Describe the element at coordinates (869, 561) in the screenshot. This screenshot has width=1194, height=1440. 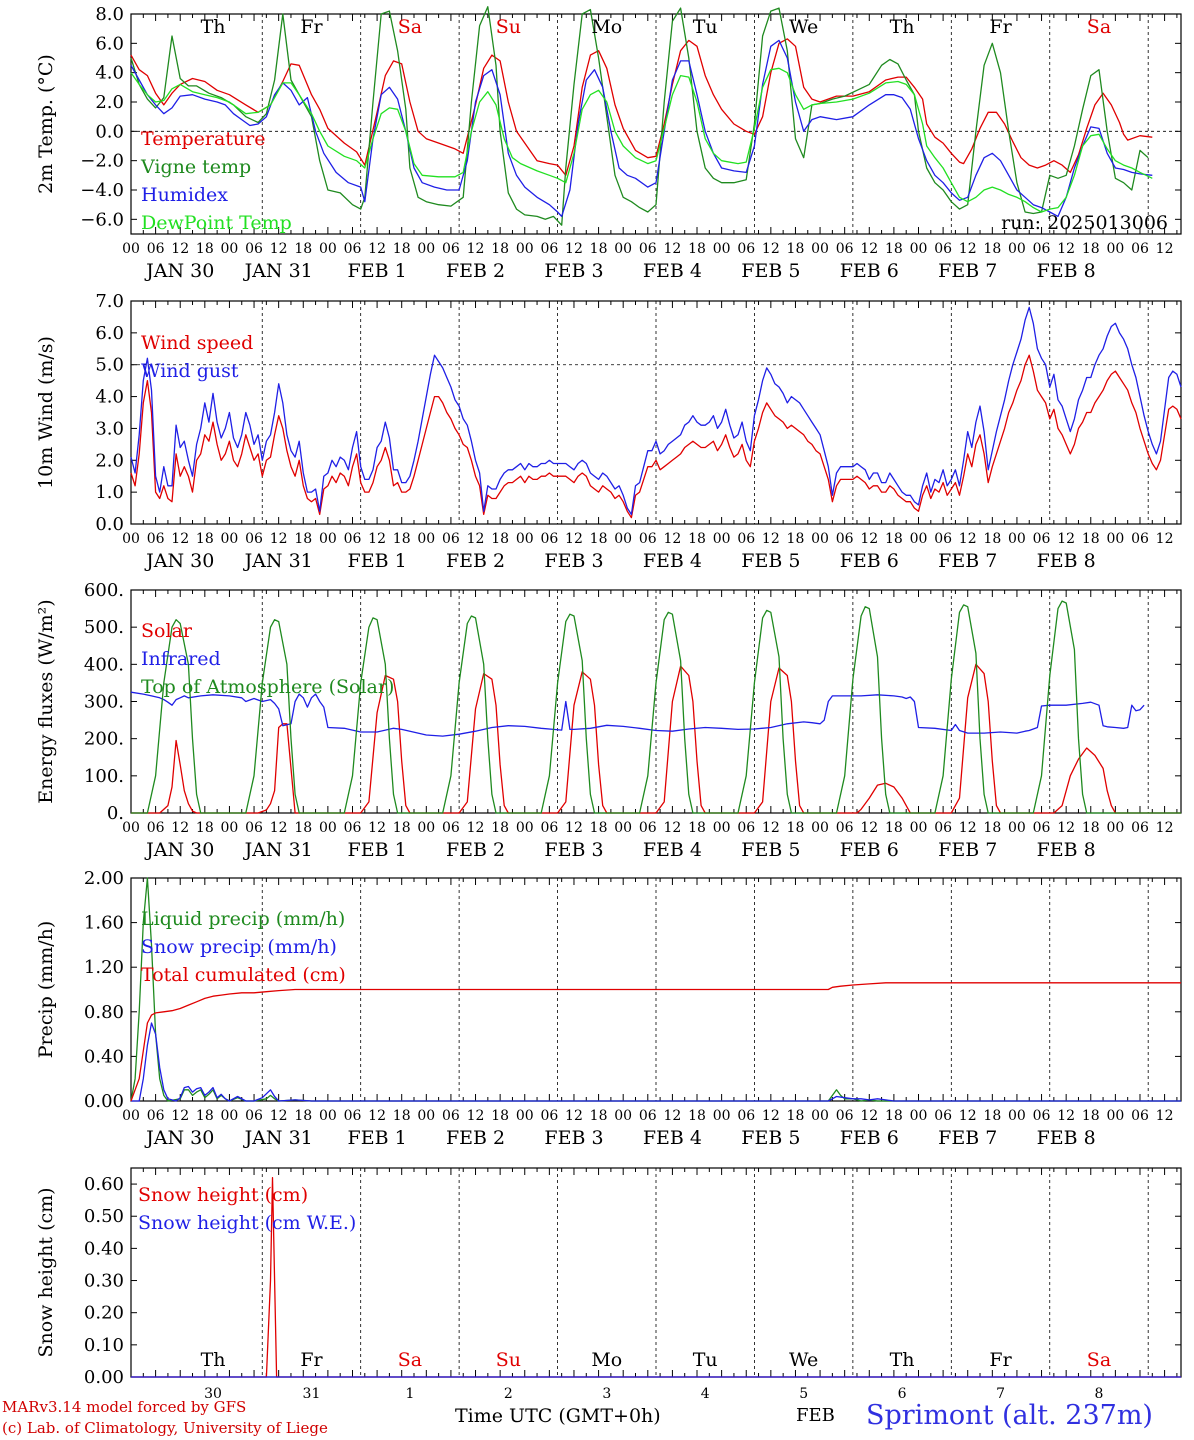
I see `date-label: FEB 6` at that location.